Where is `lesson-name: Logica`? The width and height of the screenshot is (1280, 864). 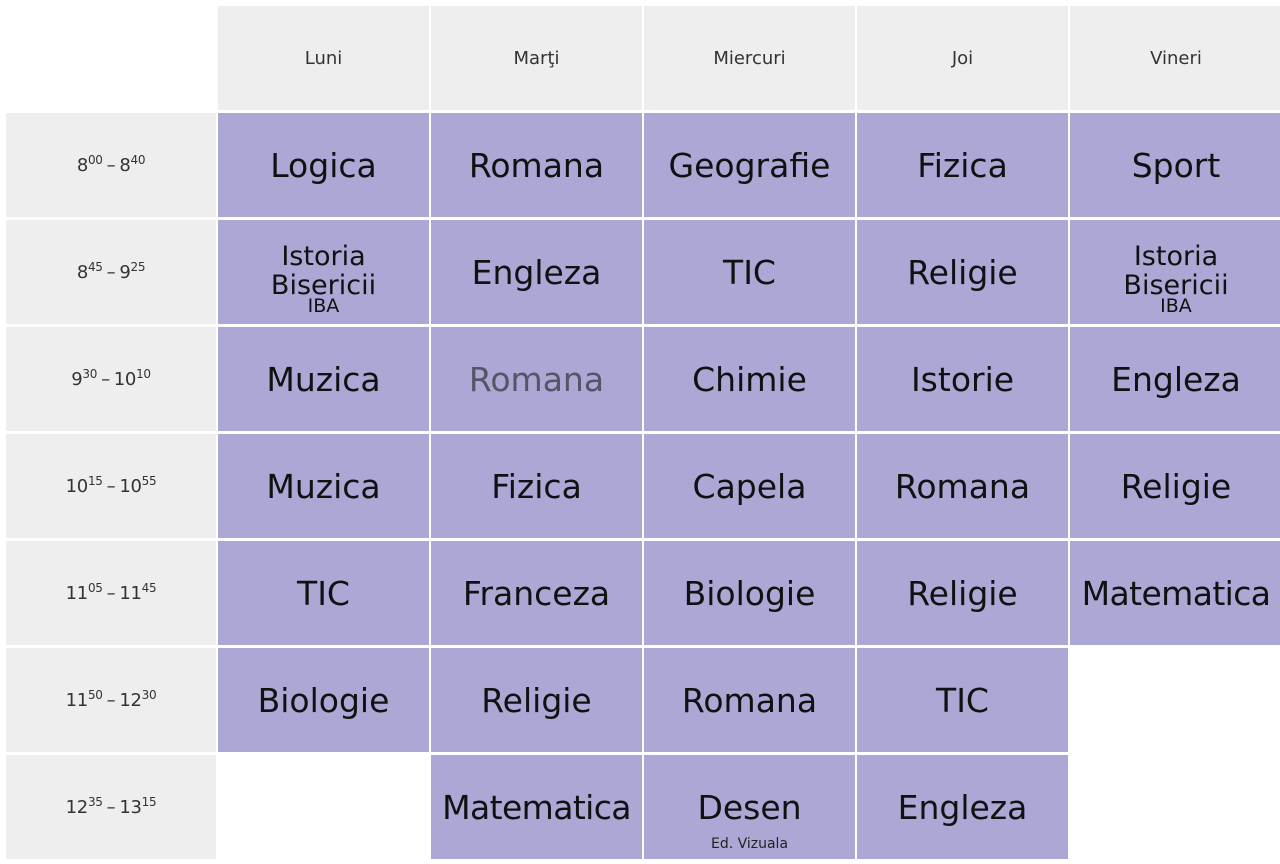 lesson-name: Logica is located at coordinates (323, 165).